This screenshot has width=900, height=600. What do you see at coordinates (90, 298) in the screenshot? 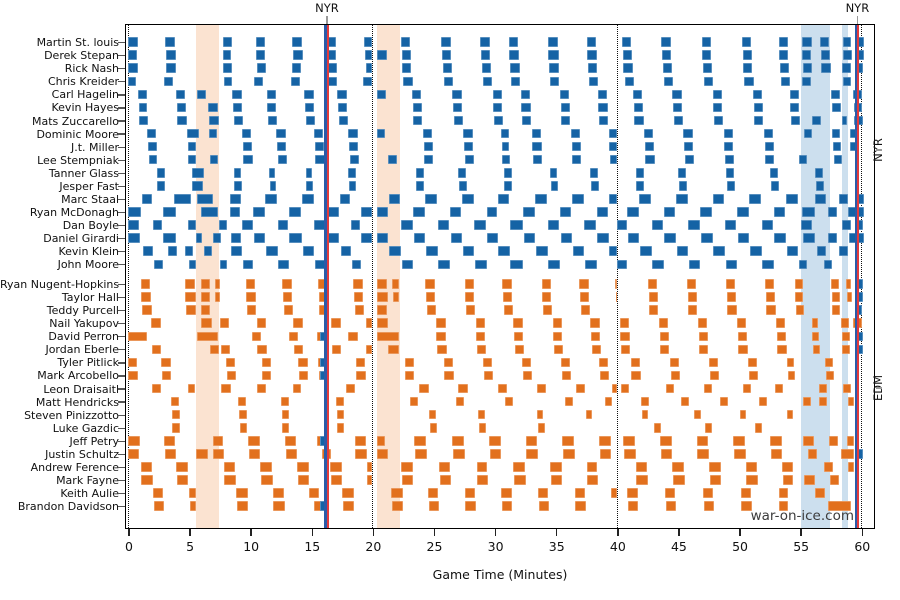
I see `player-label: Taylor Hall` at bounding box center [90, 298].